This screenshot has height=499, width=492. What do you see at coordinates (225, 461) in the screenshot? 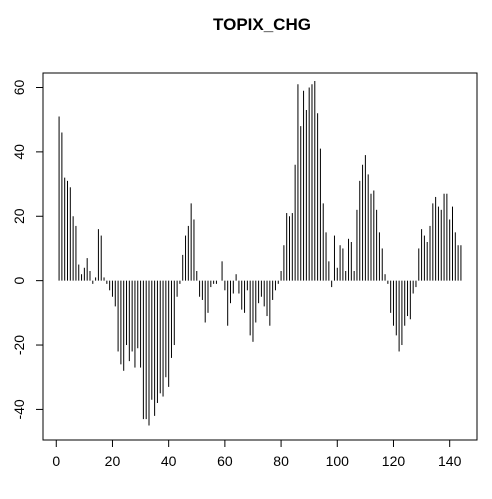
I see `x-tick-label: 60` at bounding box center [225, 461].